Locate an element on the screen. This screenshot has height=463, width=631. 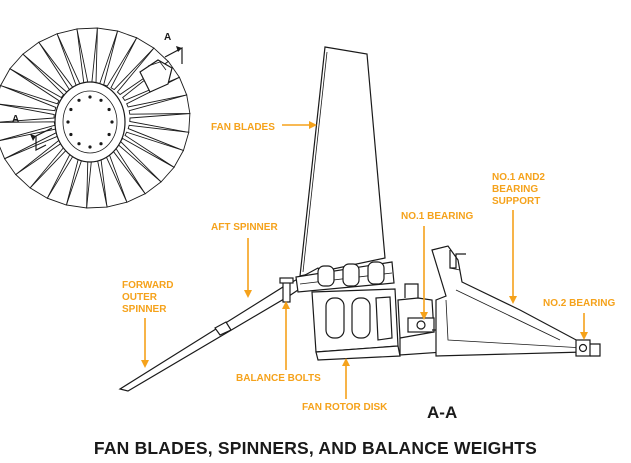
fan-blade-section is located at coordinates (342, 161).